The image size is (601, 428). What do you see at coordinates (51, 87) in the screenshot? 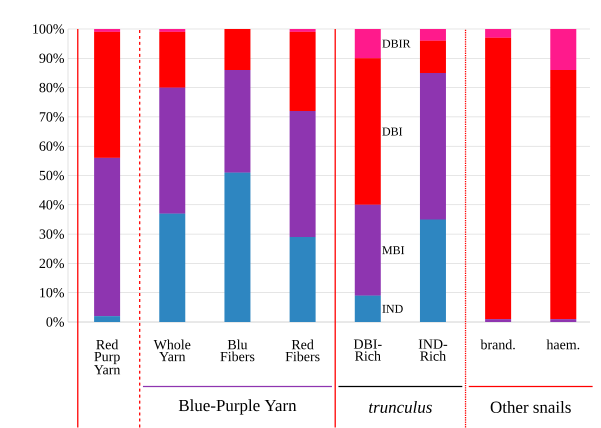
I see `y-tick-label: 80%` at bounding box center [51, 87].